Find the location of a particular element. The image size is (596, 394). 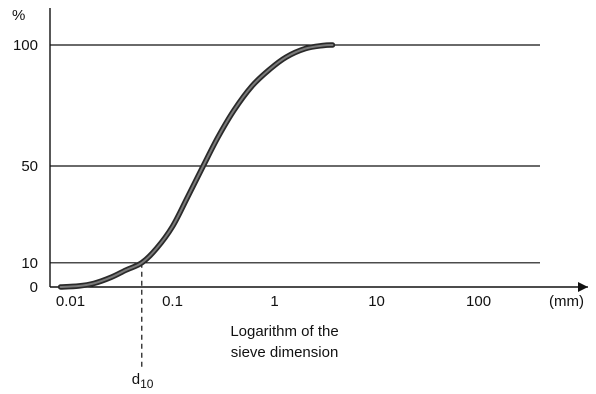

x-axis-label-line-2: sieve dimension is located at coordinates (285, 352).